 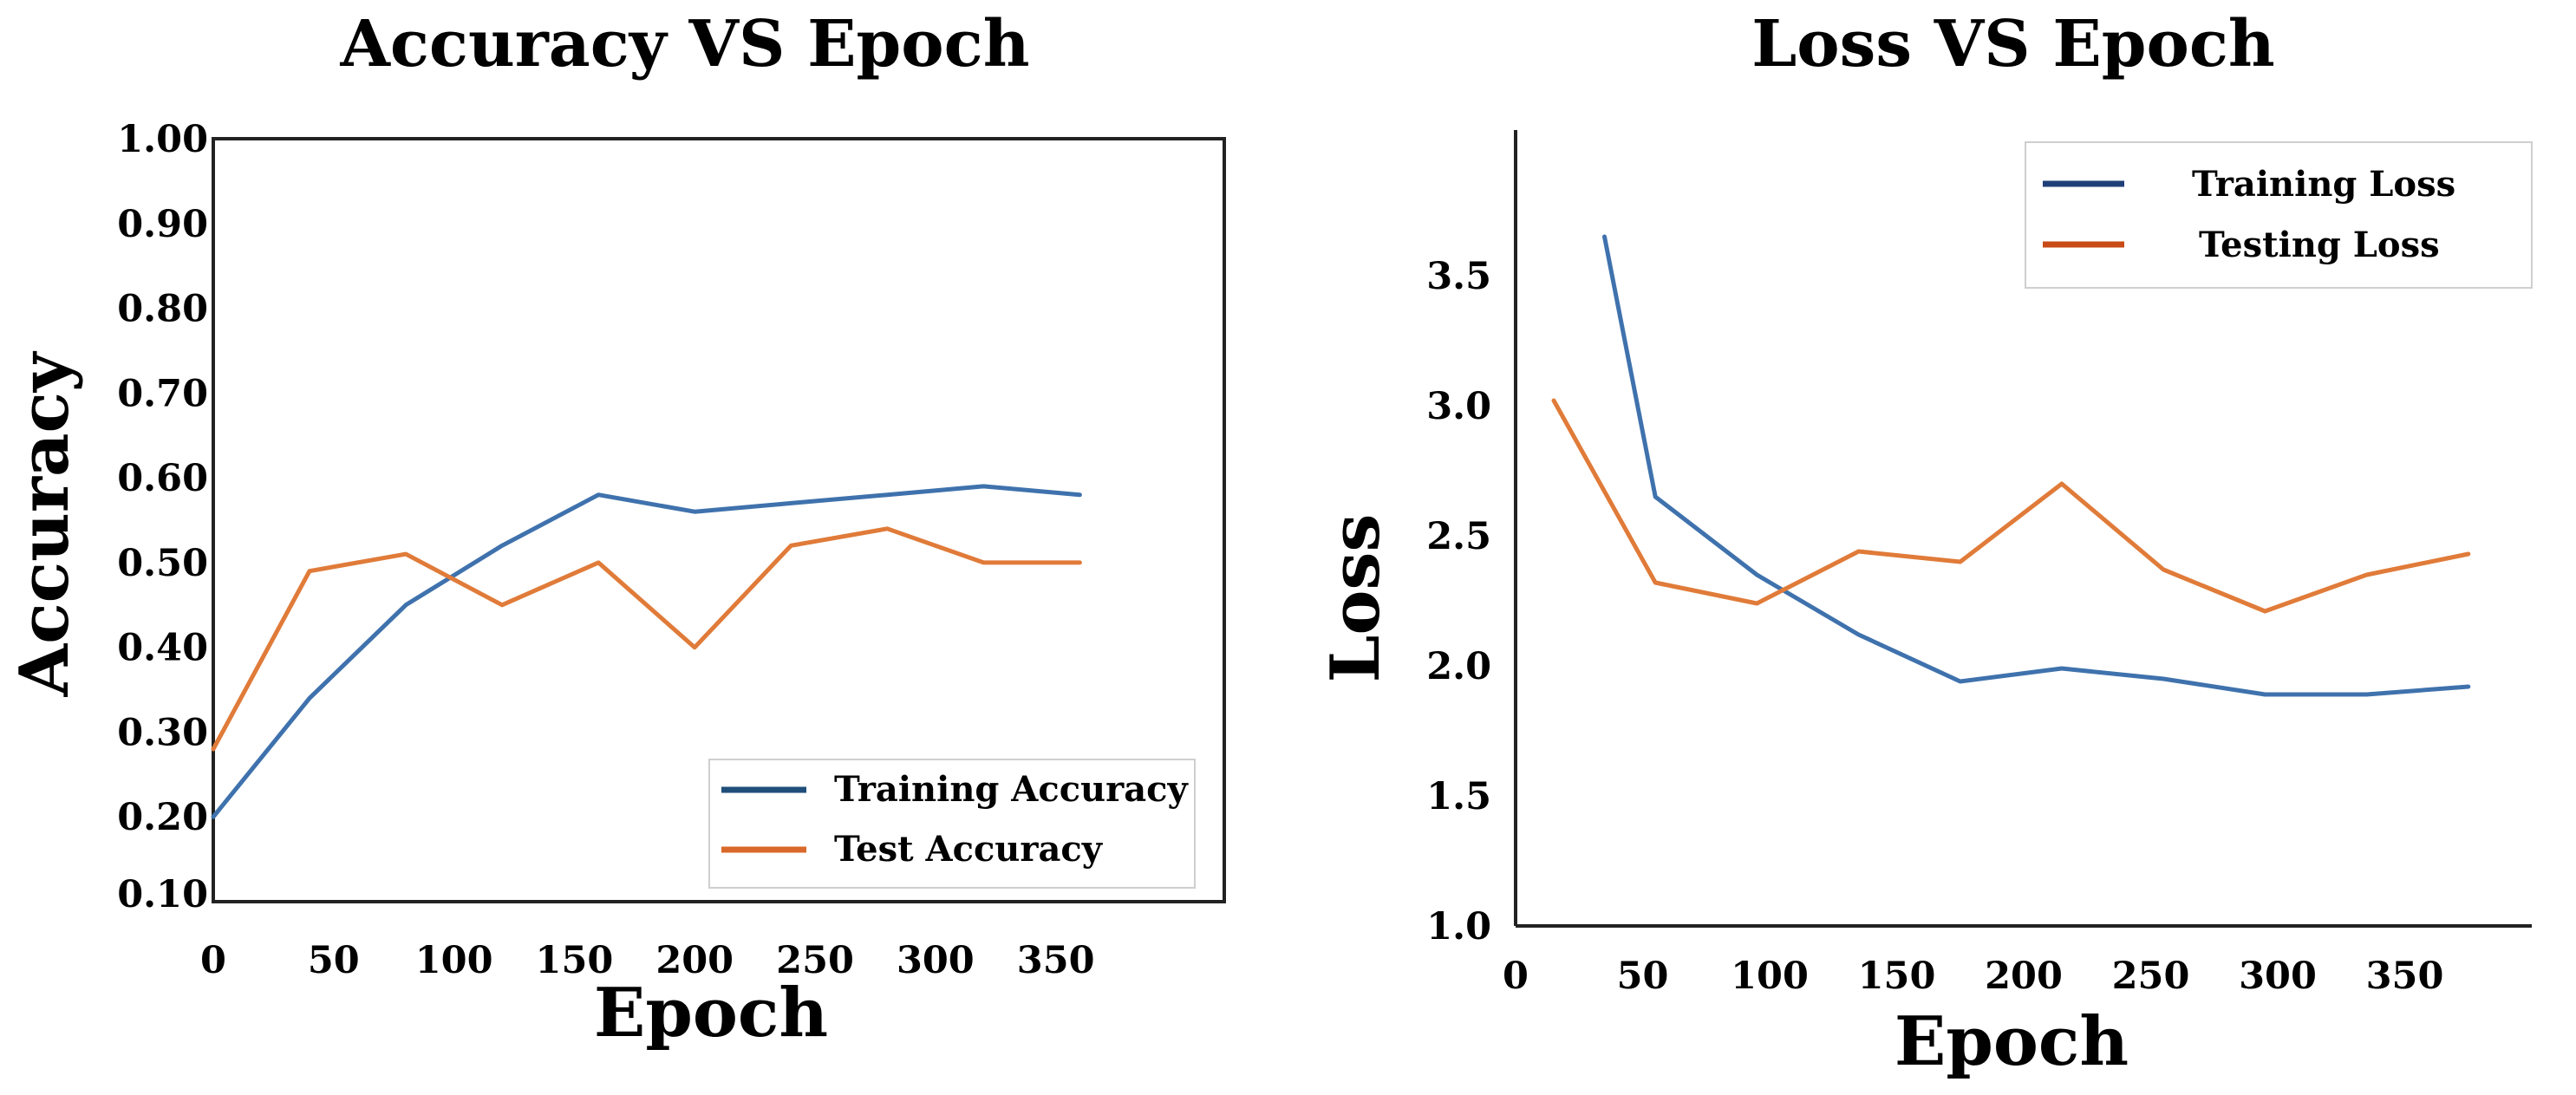 I want to click on accuracy-xtick-label: 250, so click(x=815, y=960).